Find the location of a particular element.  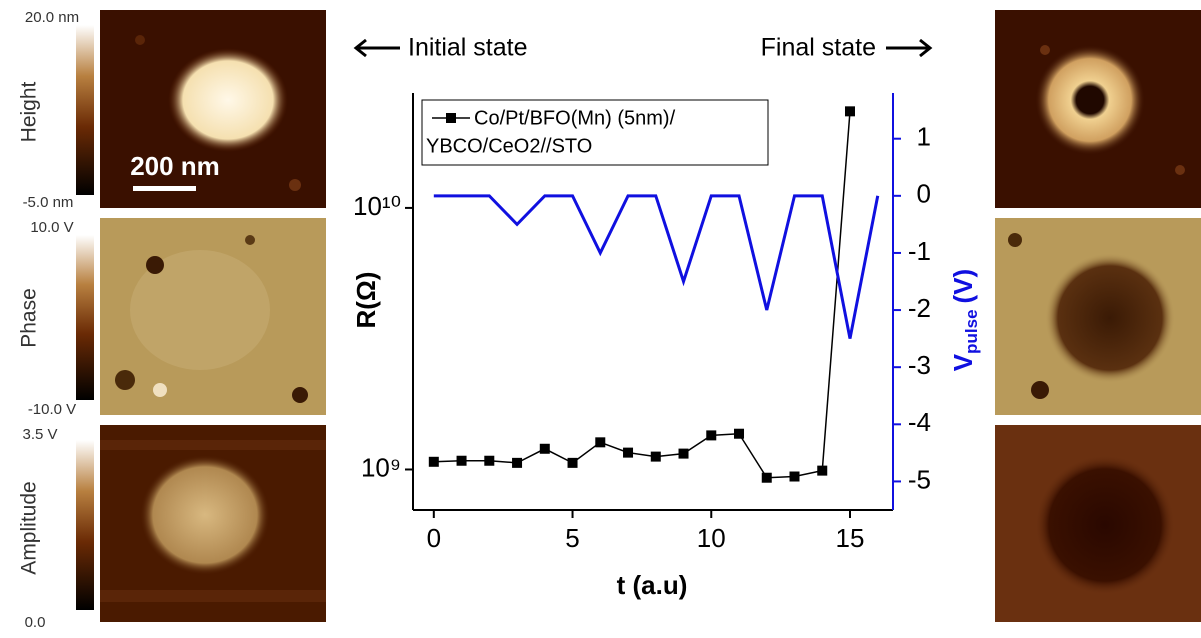

annotation: Initial state is located at coordinates (468, 48).